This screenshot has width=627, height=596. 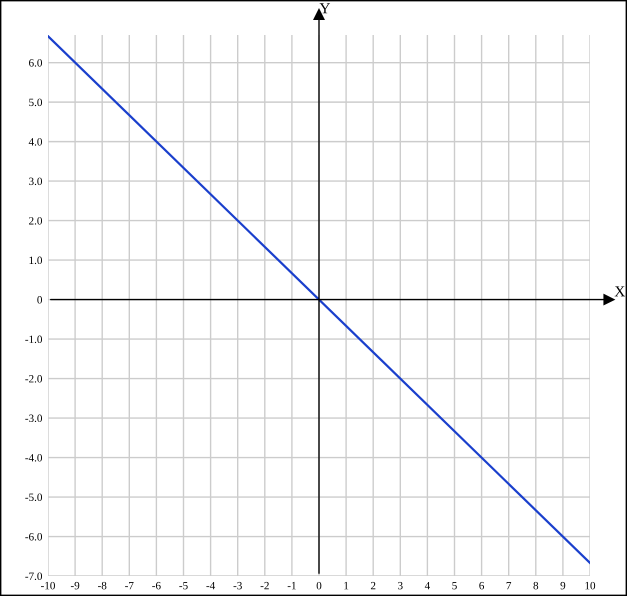 What do you see at coordinates (35, 142) in the screenshot?
I see `y-tick-label: 4.0` at bounding box center [35, 142].